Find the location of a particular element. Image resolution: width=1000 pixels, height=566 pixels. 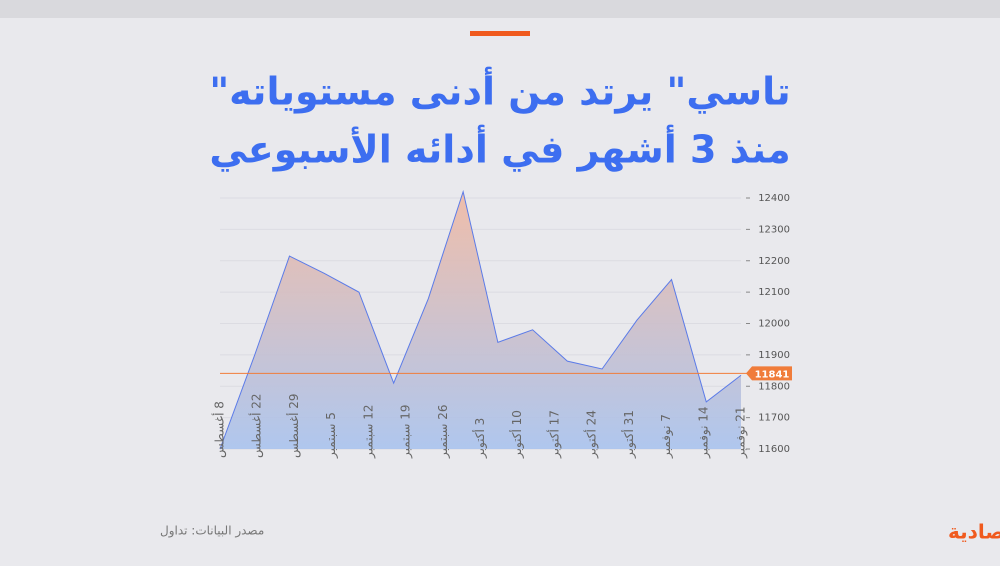

y-tick-label: 11700 is located at coordinates (774, 418).